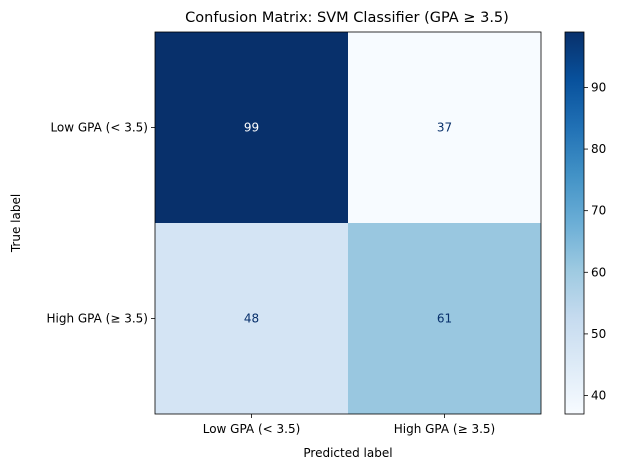 The width and height of the screenshot is (621, 470). Describe the element at coordinates (598, 149) in the screenshot. I see `colorbar-tick-label: 80` at that location.